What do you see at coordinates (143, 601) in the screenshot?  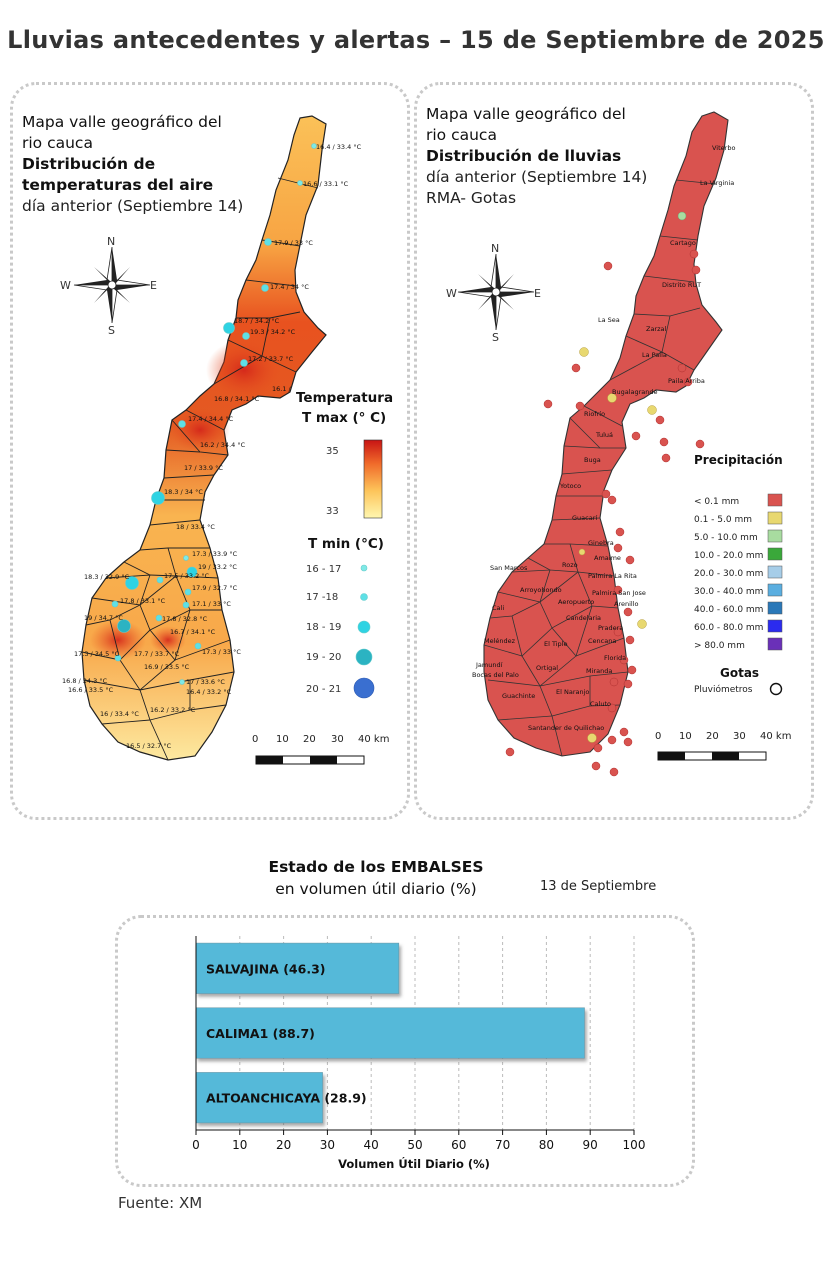 I see `station-label: 17.8 / 33.1 °C` at bounding box center [143, 601].